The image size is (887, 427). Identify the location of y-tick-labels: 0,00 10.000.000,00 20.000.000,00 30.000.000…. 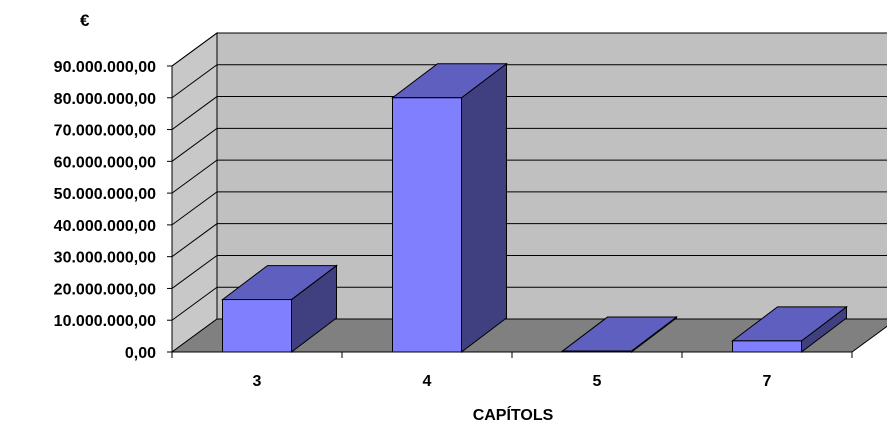
(105, 210).